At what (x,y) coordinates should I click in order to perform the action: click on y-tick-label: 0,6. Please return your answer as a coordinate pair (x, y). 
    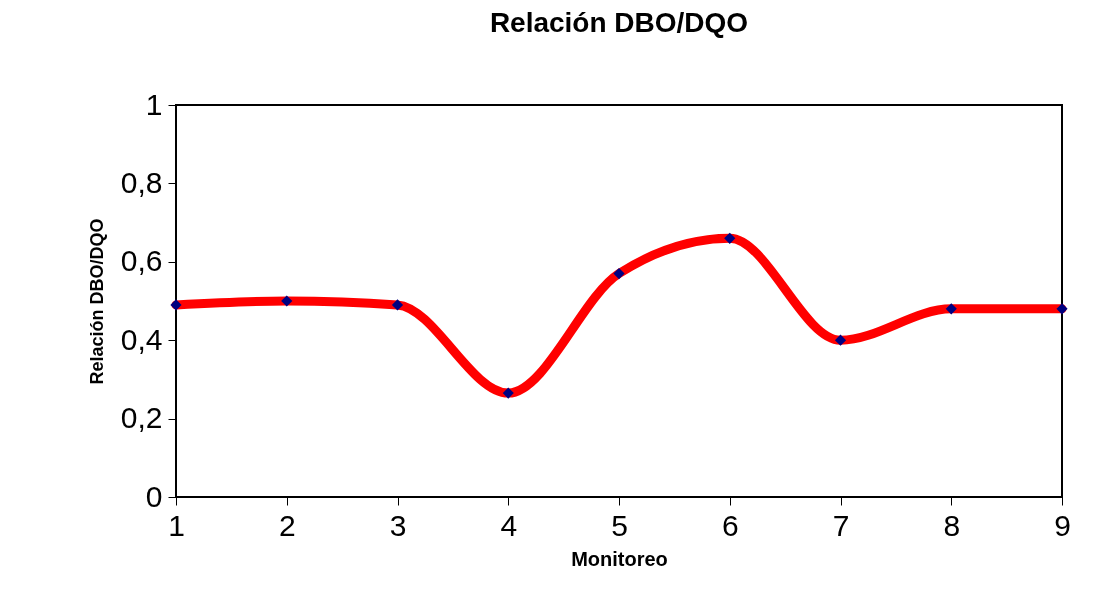
    Looking at the image, I should click on (141, 261).